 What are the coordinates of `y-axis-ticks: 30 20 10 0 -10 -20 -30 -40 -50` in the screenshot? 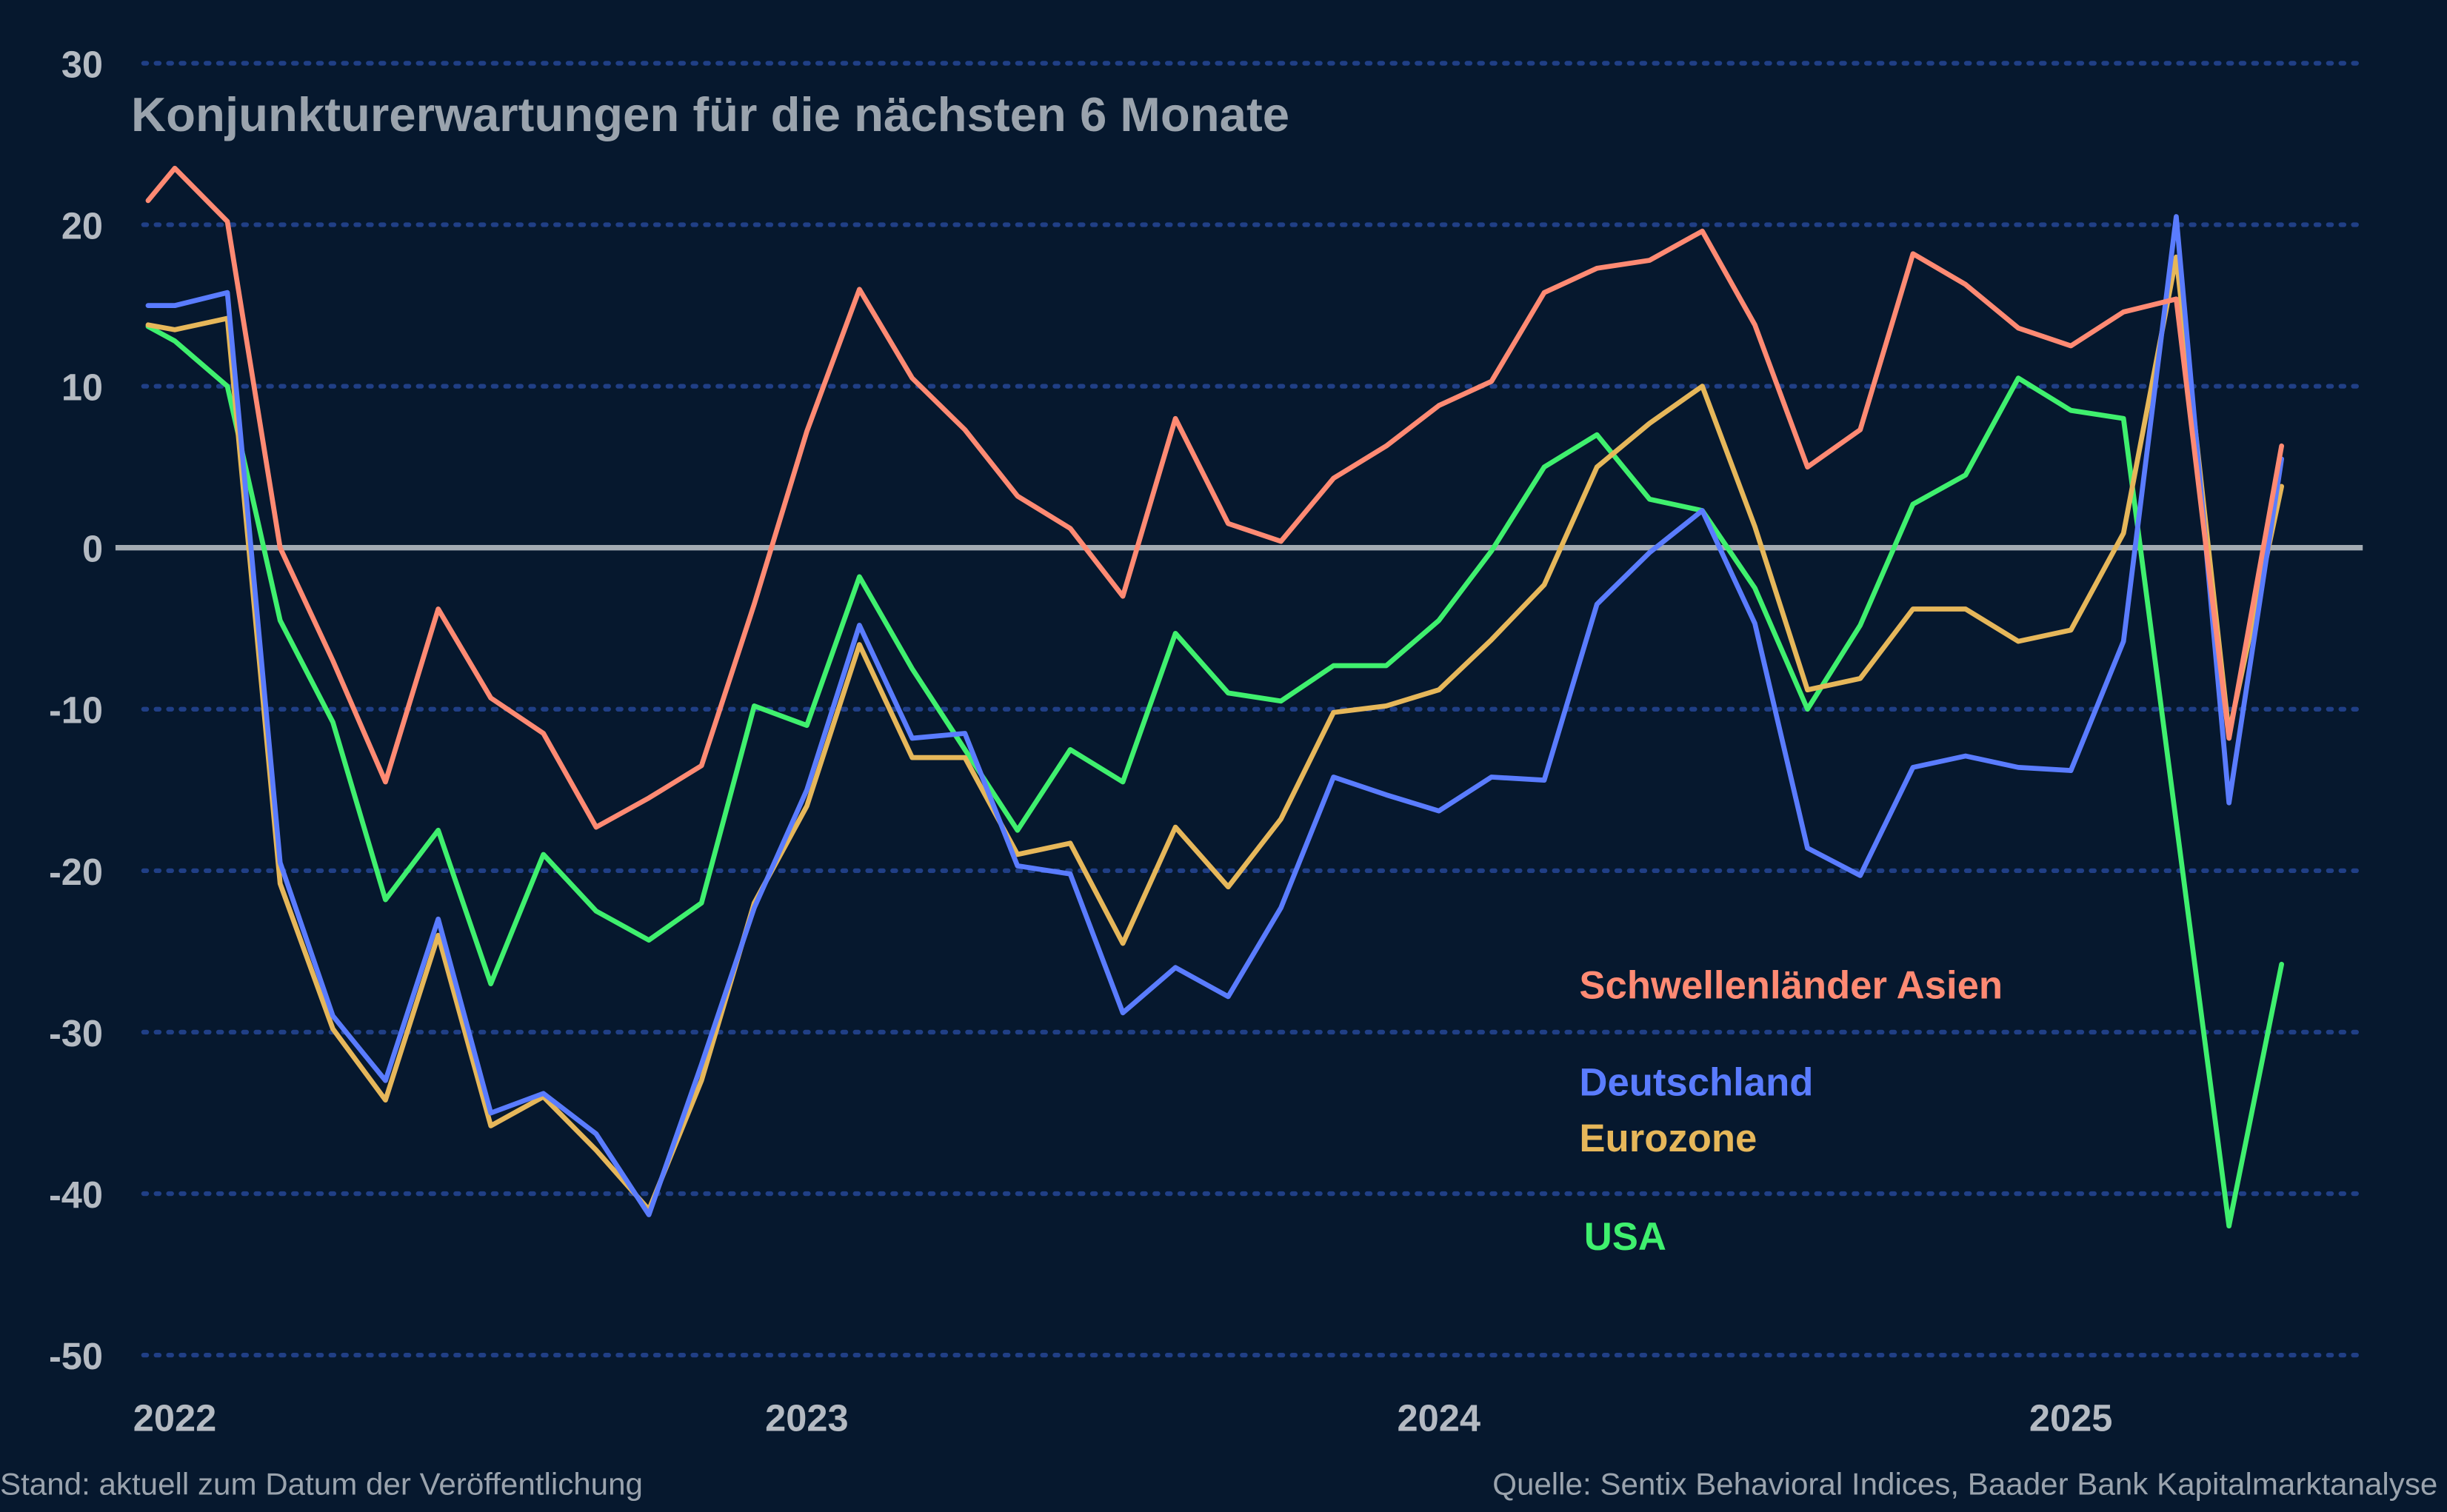 It's located at (76, 710).